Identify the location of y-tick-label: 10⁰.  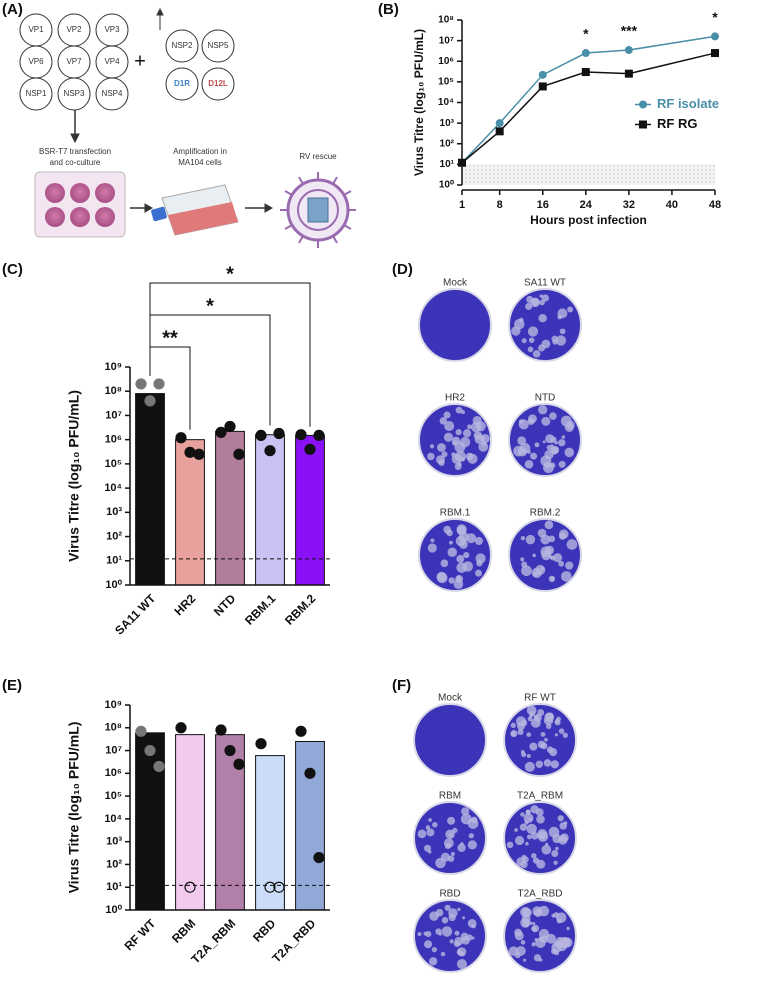
(113, 585).